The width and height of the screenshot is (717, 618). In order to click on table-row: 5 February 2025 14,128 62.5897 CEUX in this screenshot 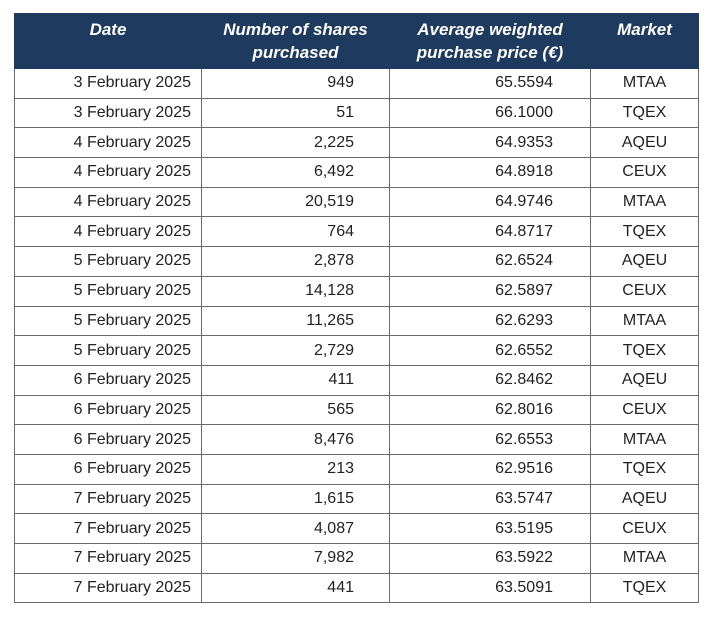, I will do `click(356, 291)`.